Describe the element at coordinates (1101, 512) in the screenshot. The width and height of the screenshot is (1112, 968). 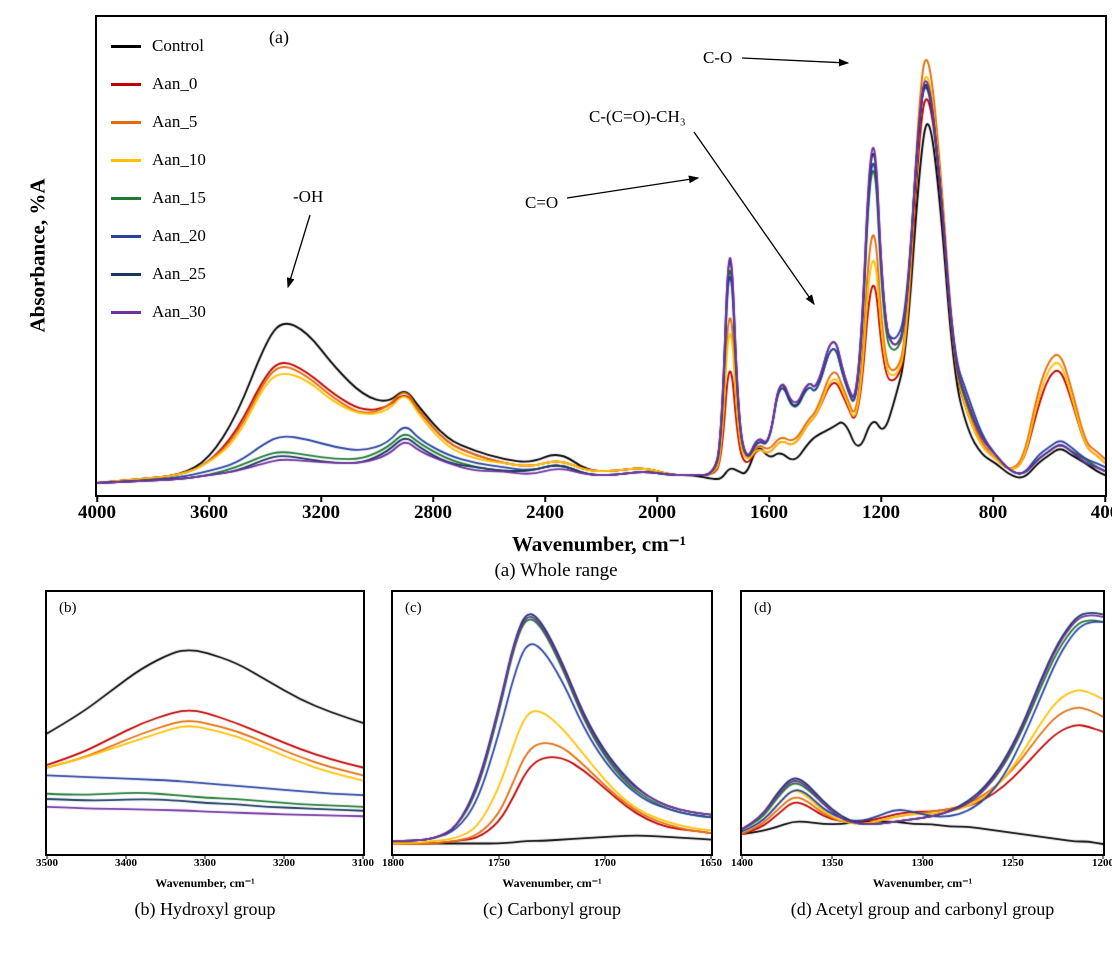
I see `axis-tick-label: 400` at that location.